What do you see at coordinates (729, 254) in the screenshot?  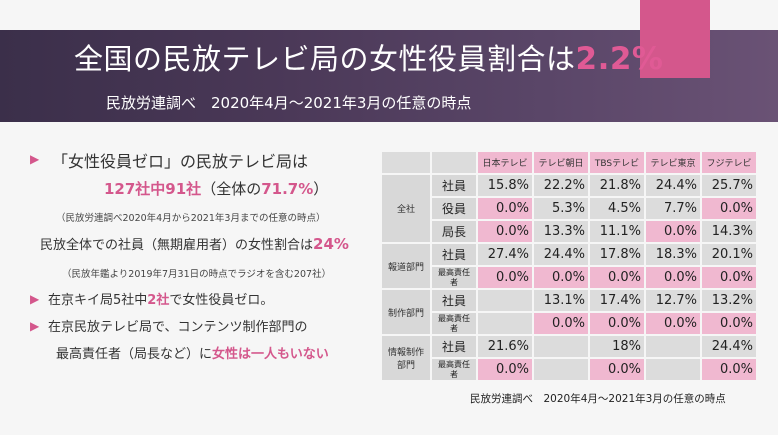 I see `table-cell: 20.1%` at bounding box center [729, 254].